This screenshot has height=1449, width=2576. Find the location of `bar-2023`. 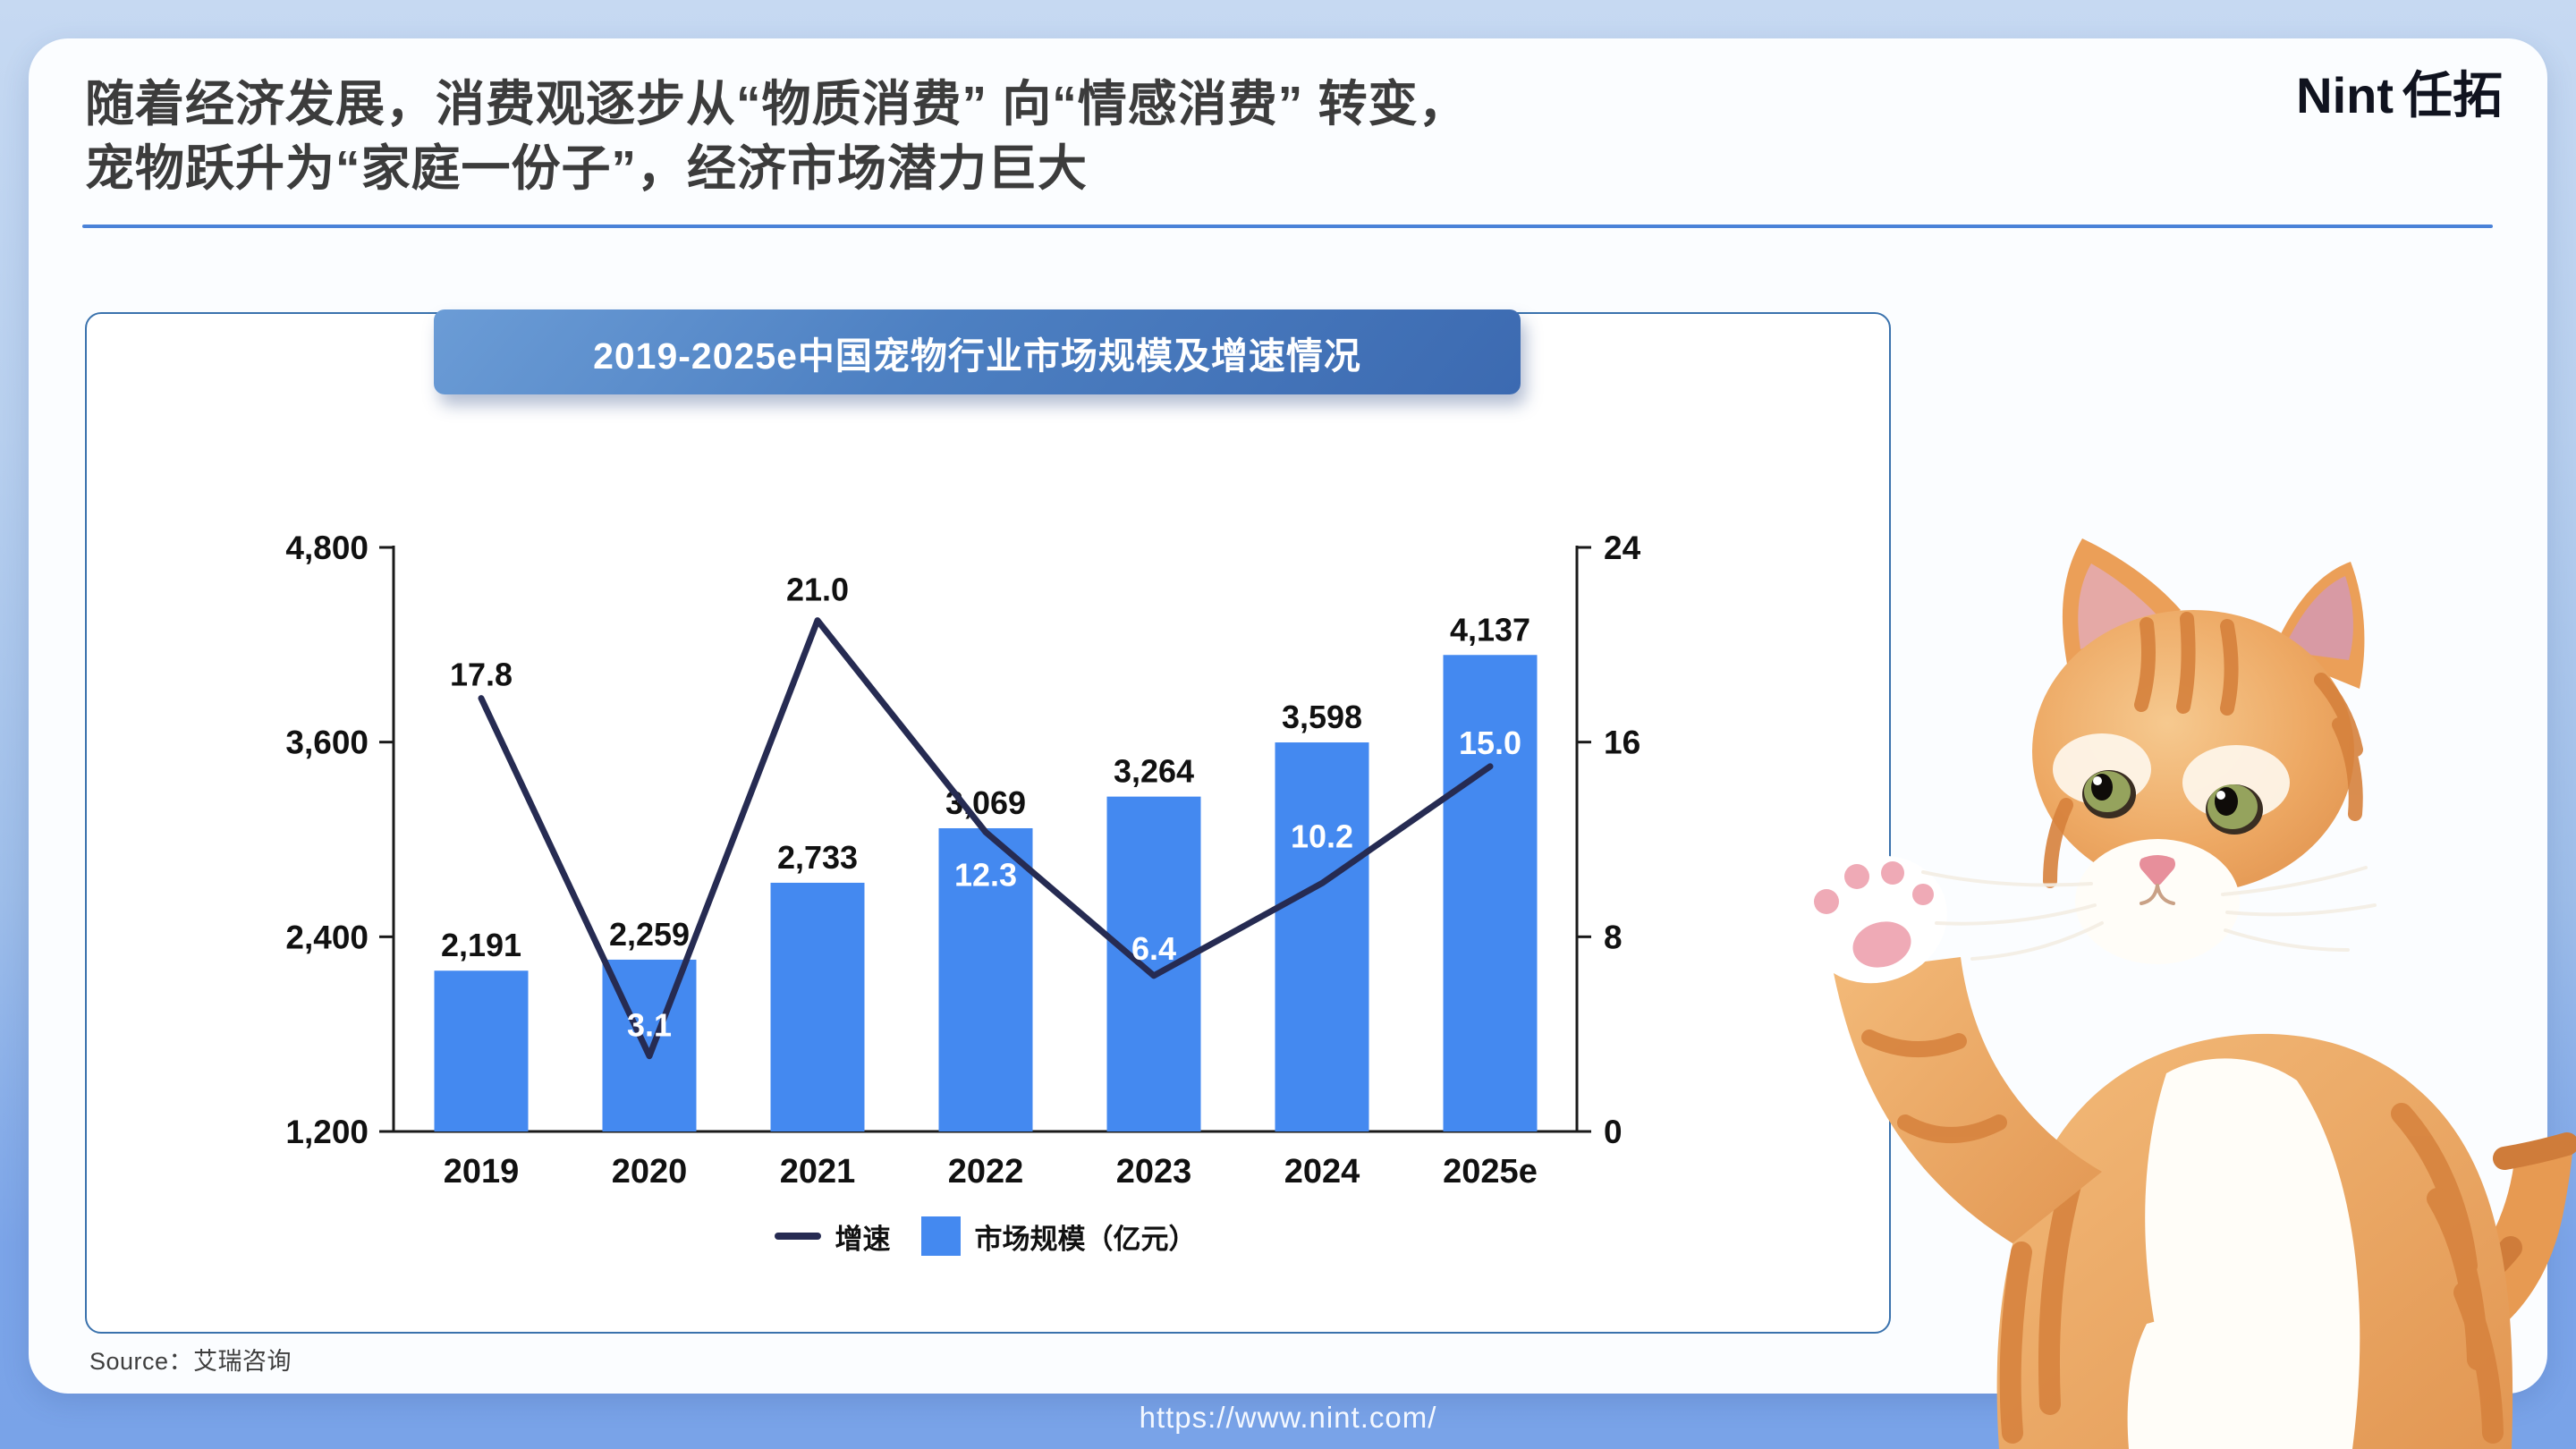

bar-2023 is located at coordinates (1153, 963).